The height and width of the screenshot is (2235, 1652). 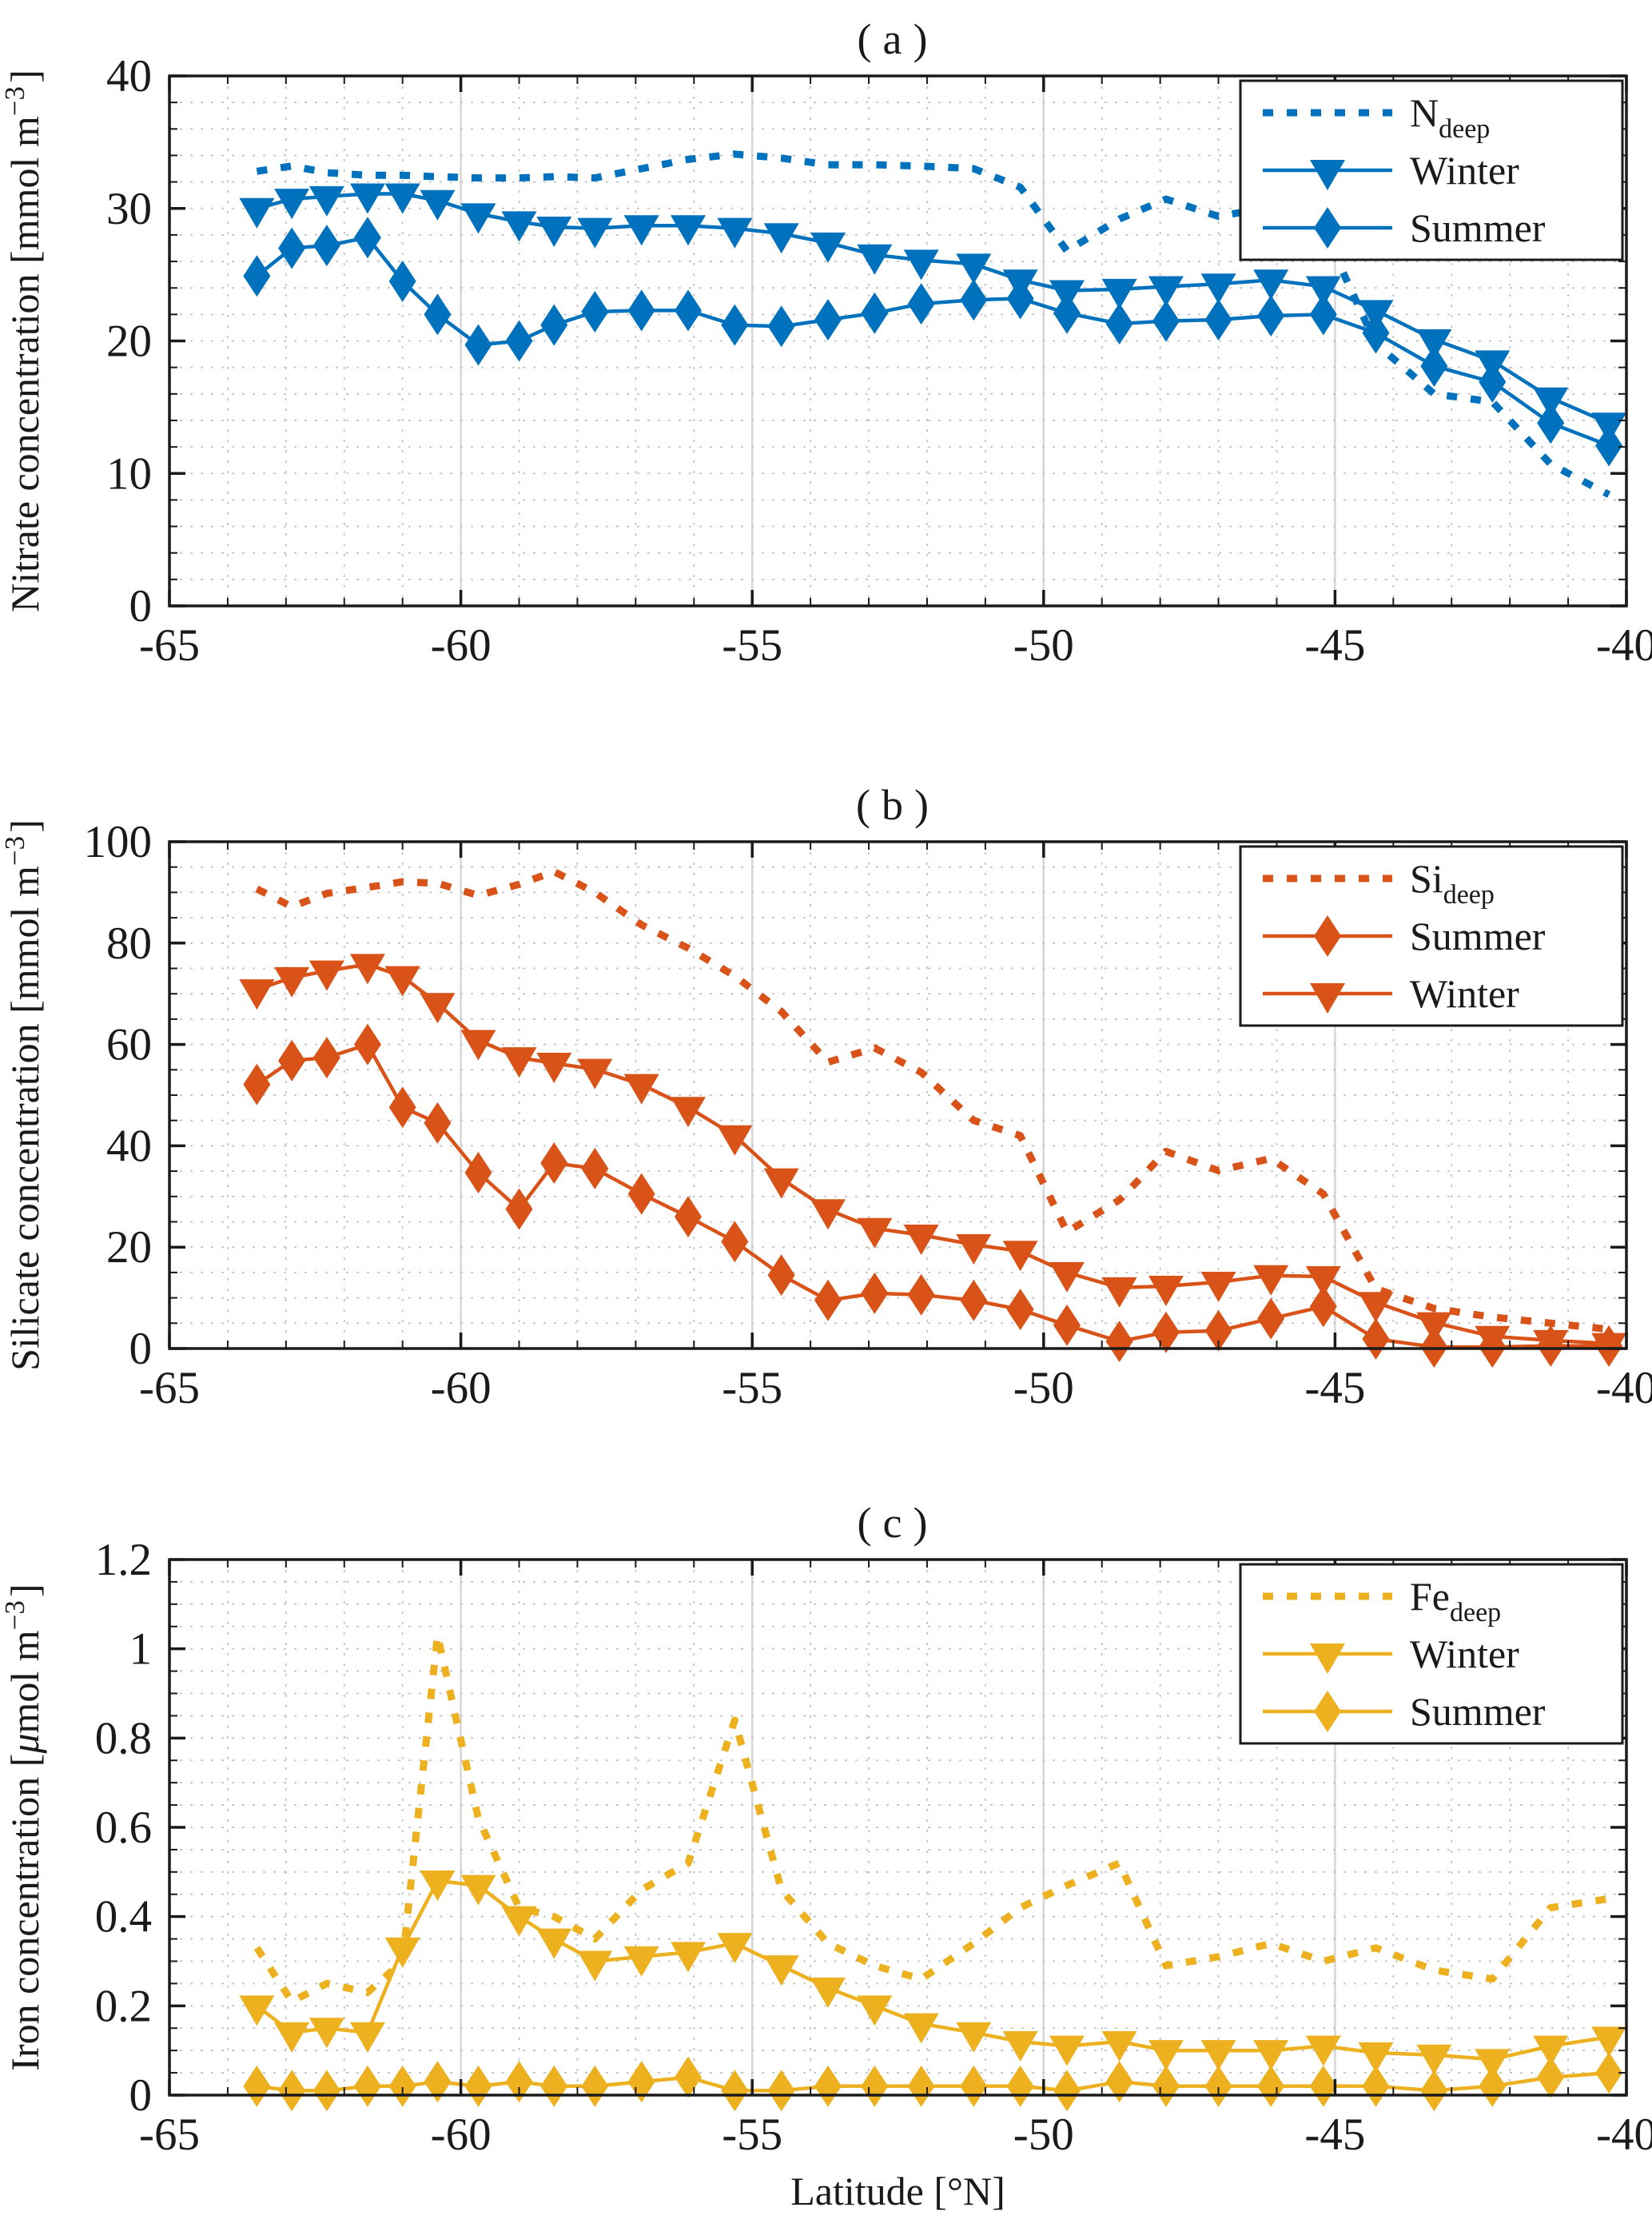 I want to click on panel-a-ylabel: Nitrate concentration [mmol m−3 ], so click(x=23, y=341).